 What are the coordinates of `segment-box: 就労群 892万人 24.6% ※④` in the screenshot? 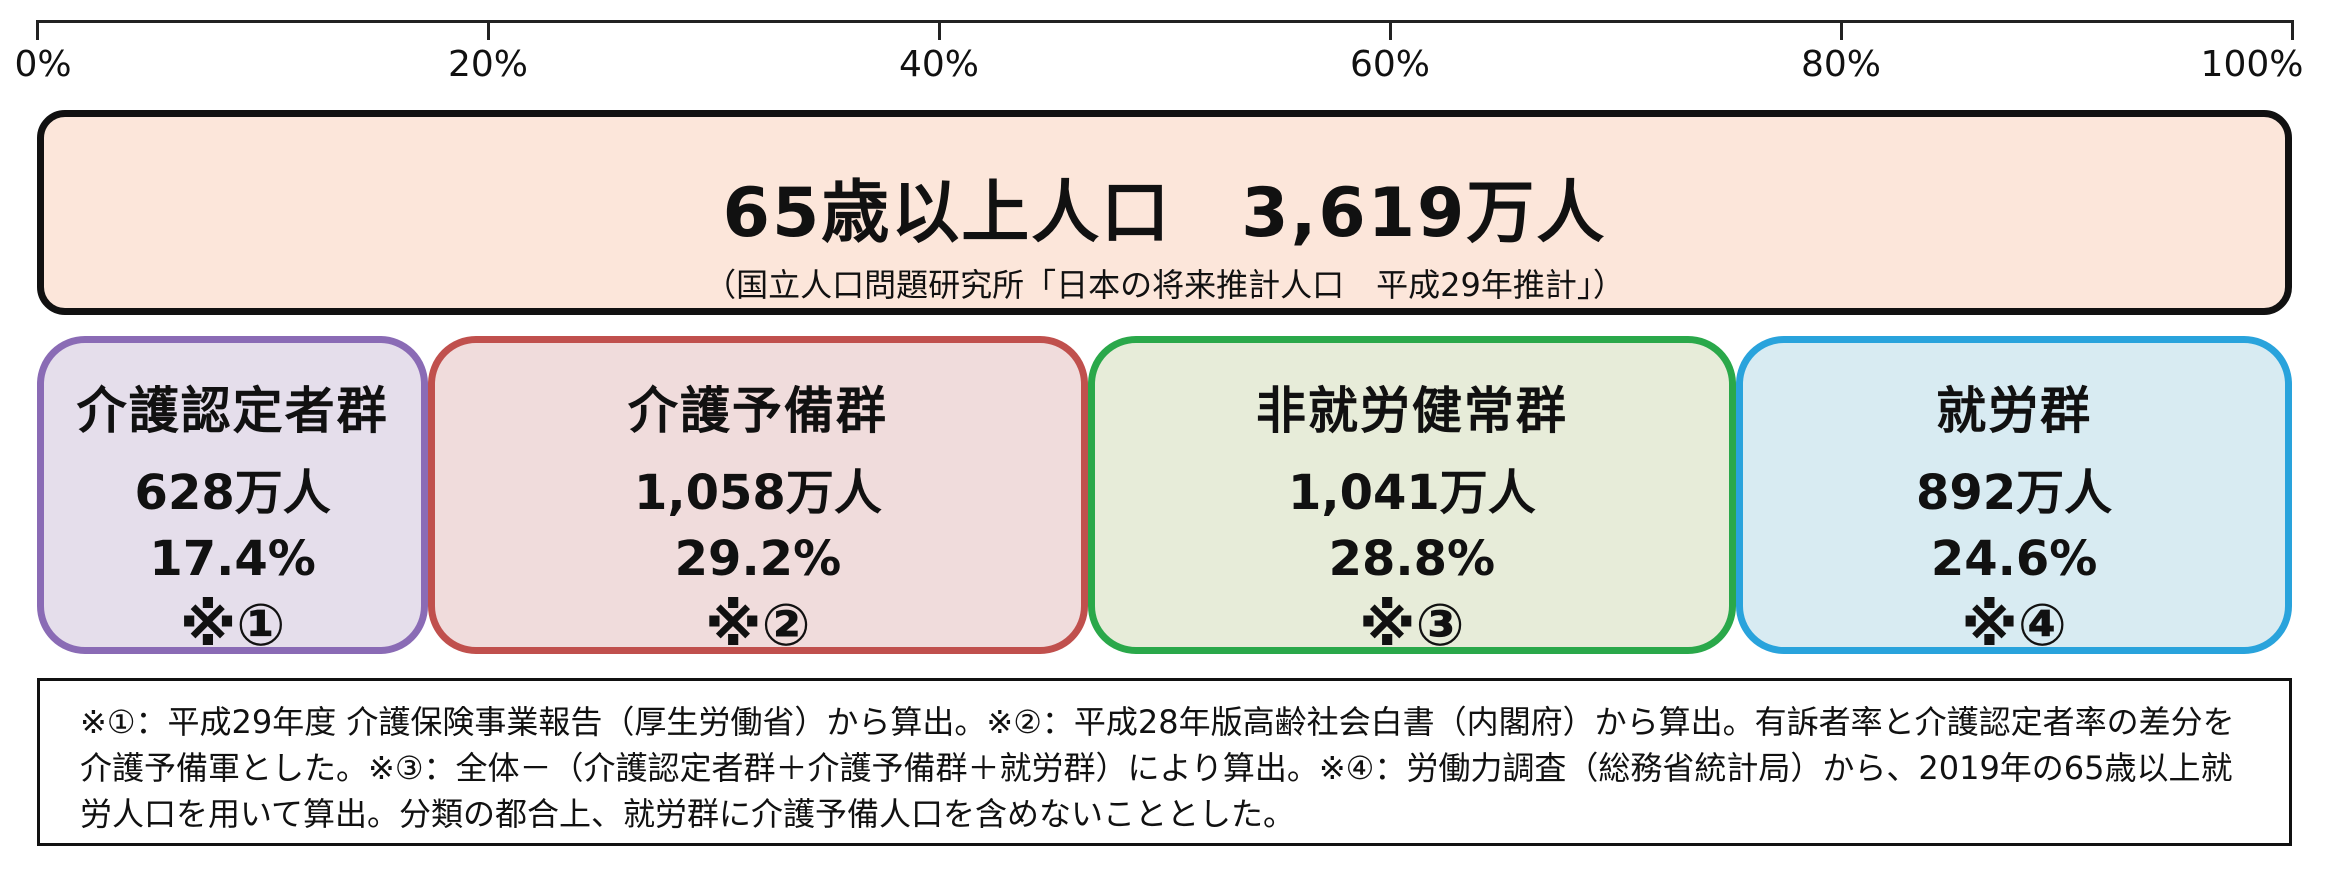 It's located at (2014, 497).